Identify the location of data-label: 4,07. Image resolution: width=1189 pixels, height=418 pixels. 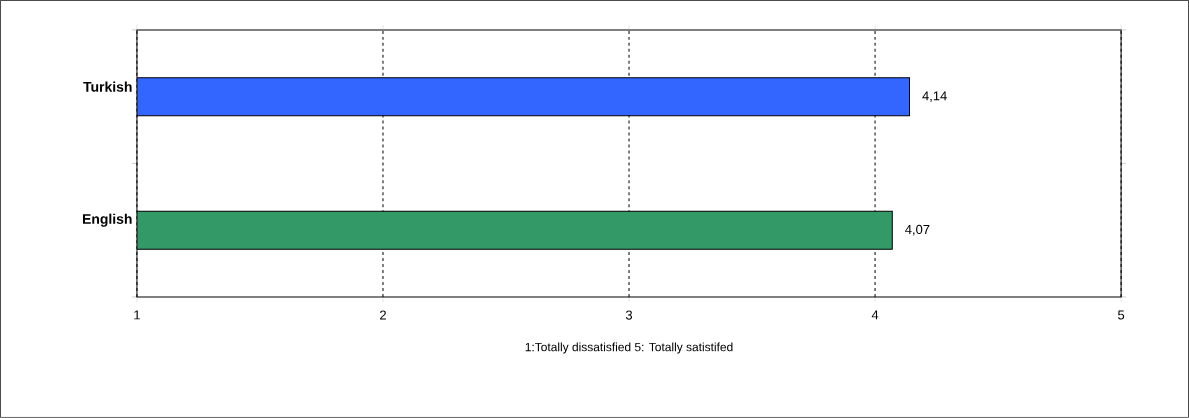
(917, 230).